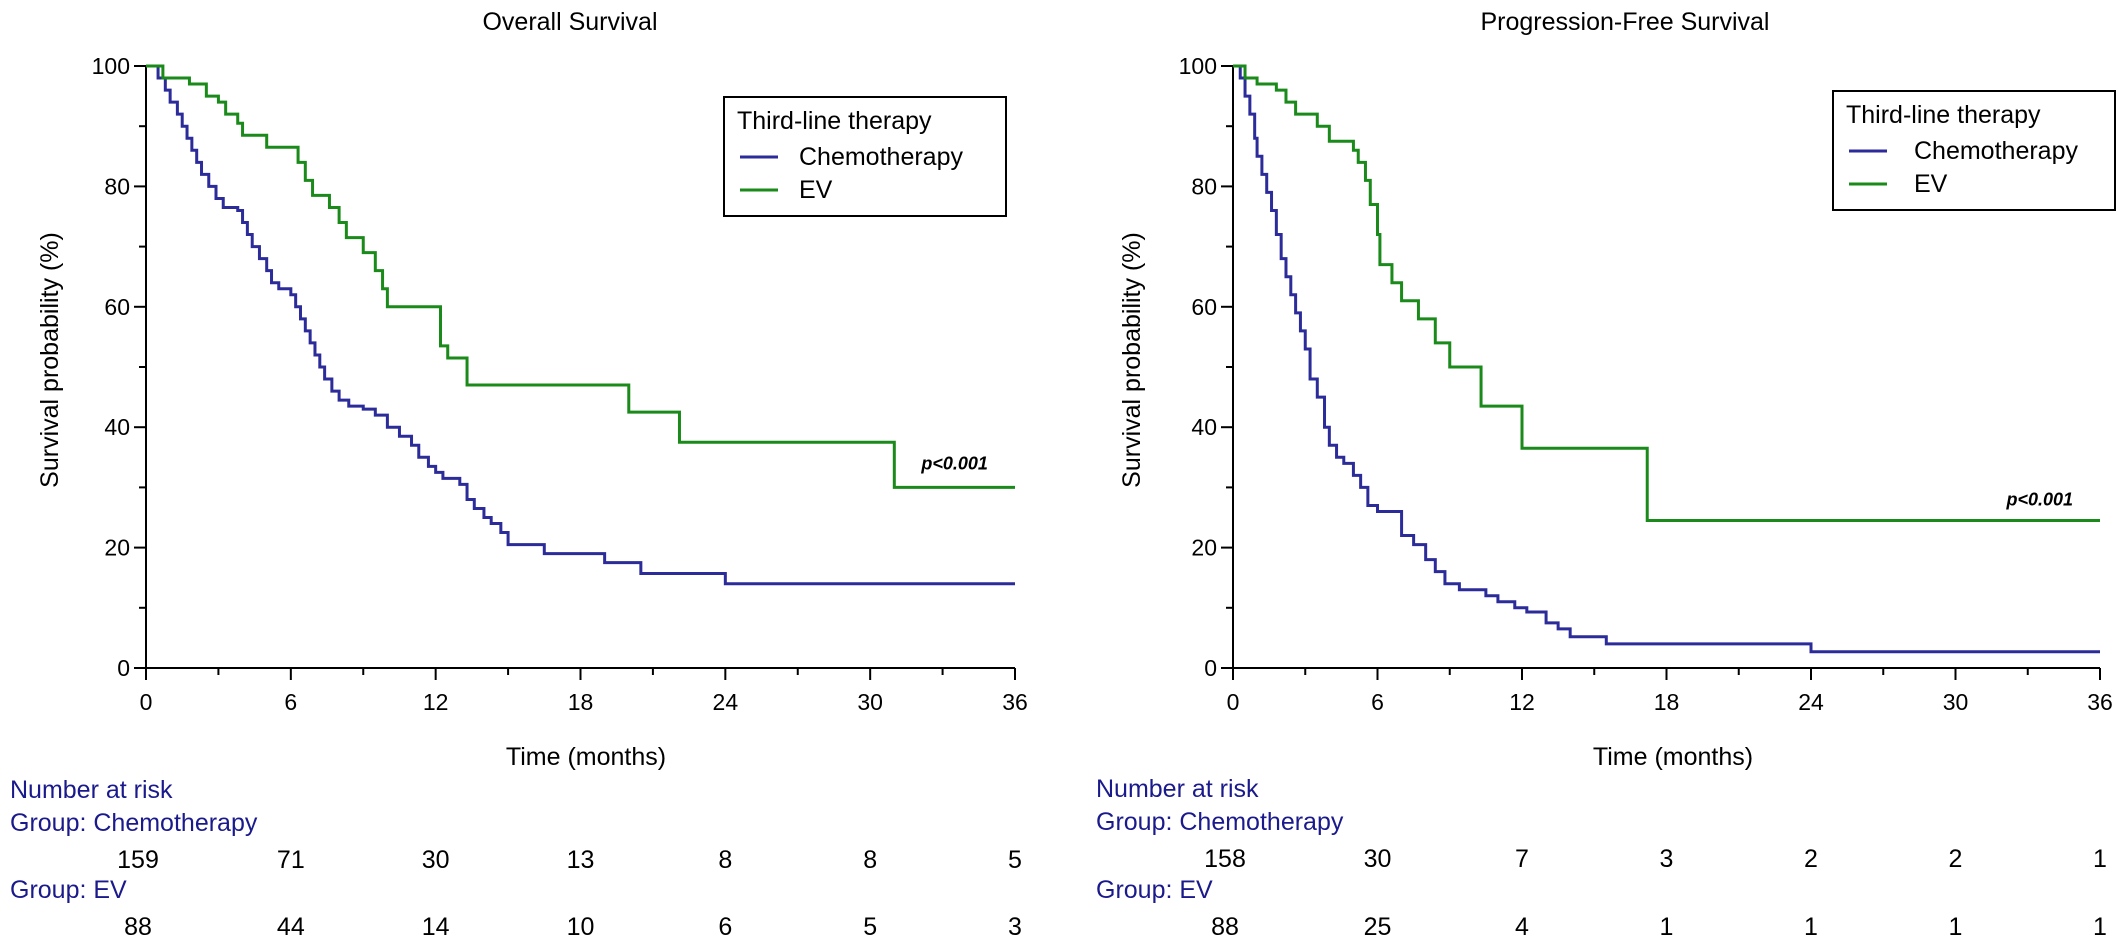 Image resolution: width=2128 pixels, height=941 pixels. I want to click on risk-row-chemotherapy: 159 71 30 13 8 8 5, so click(569, 860).